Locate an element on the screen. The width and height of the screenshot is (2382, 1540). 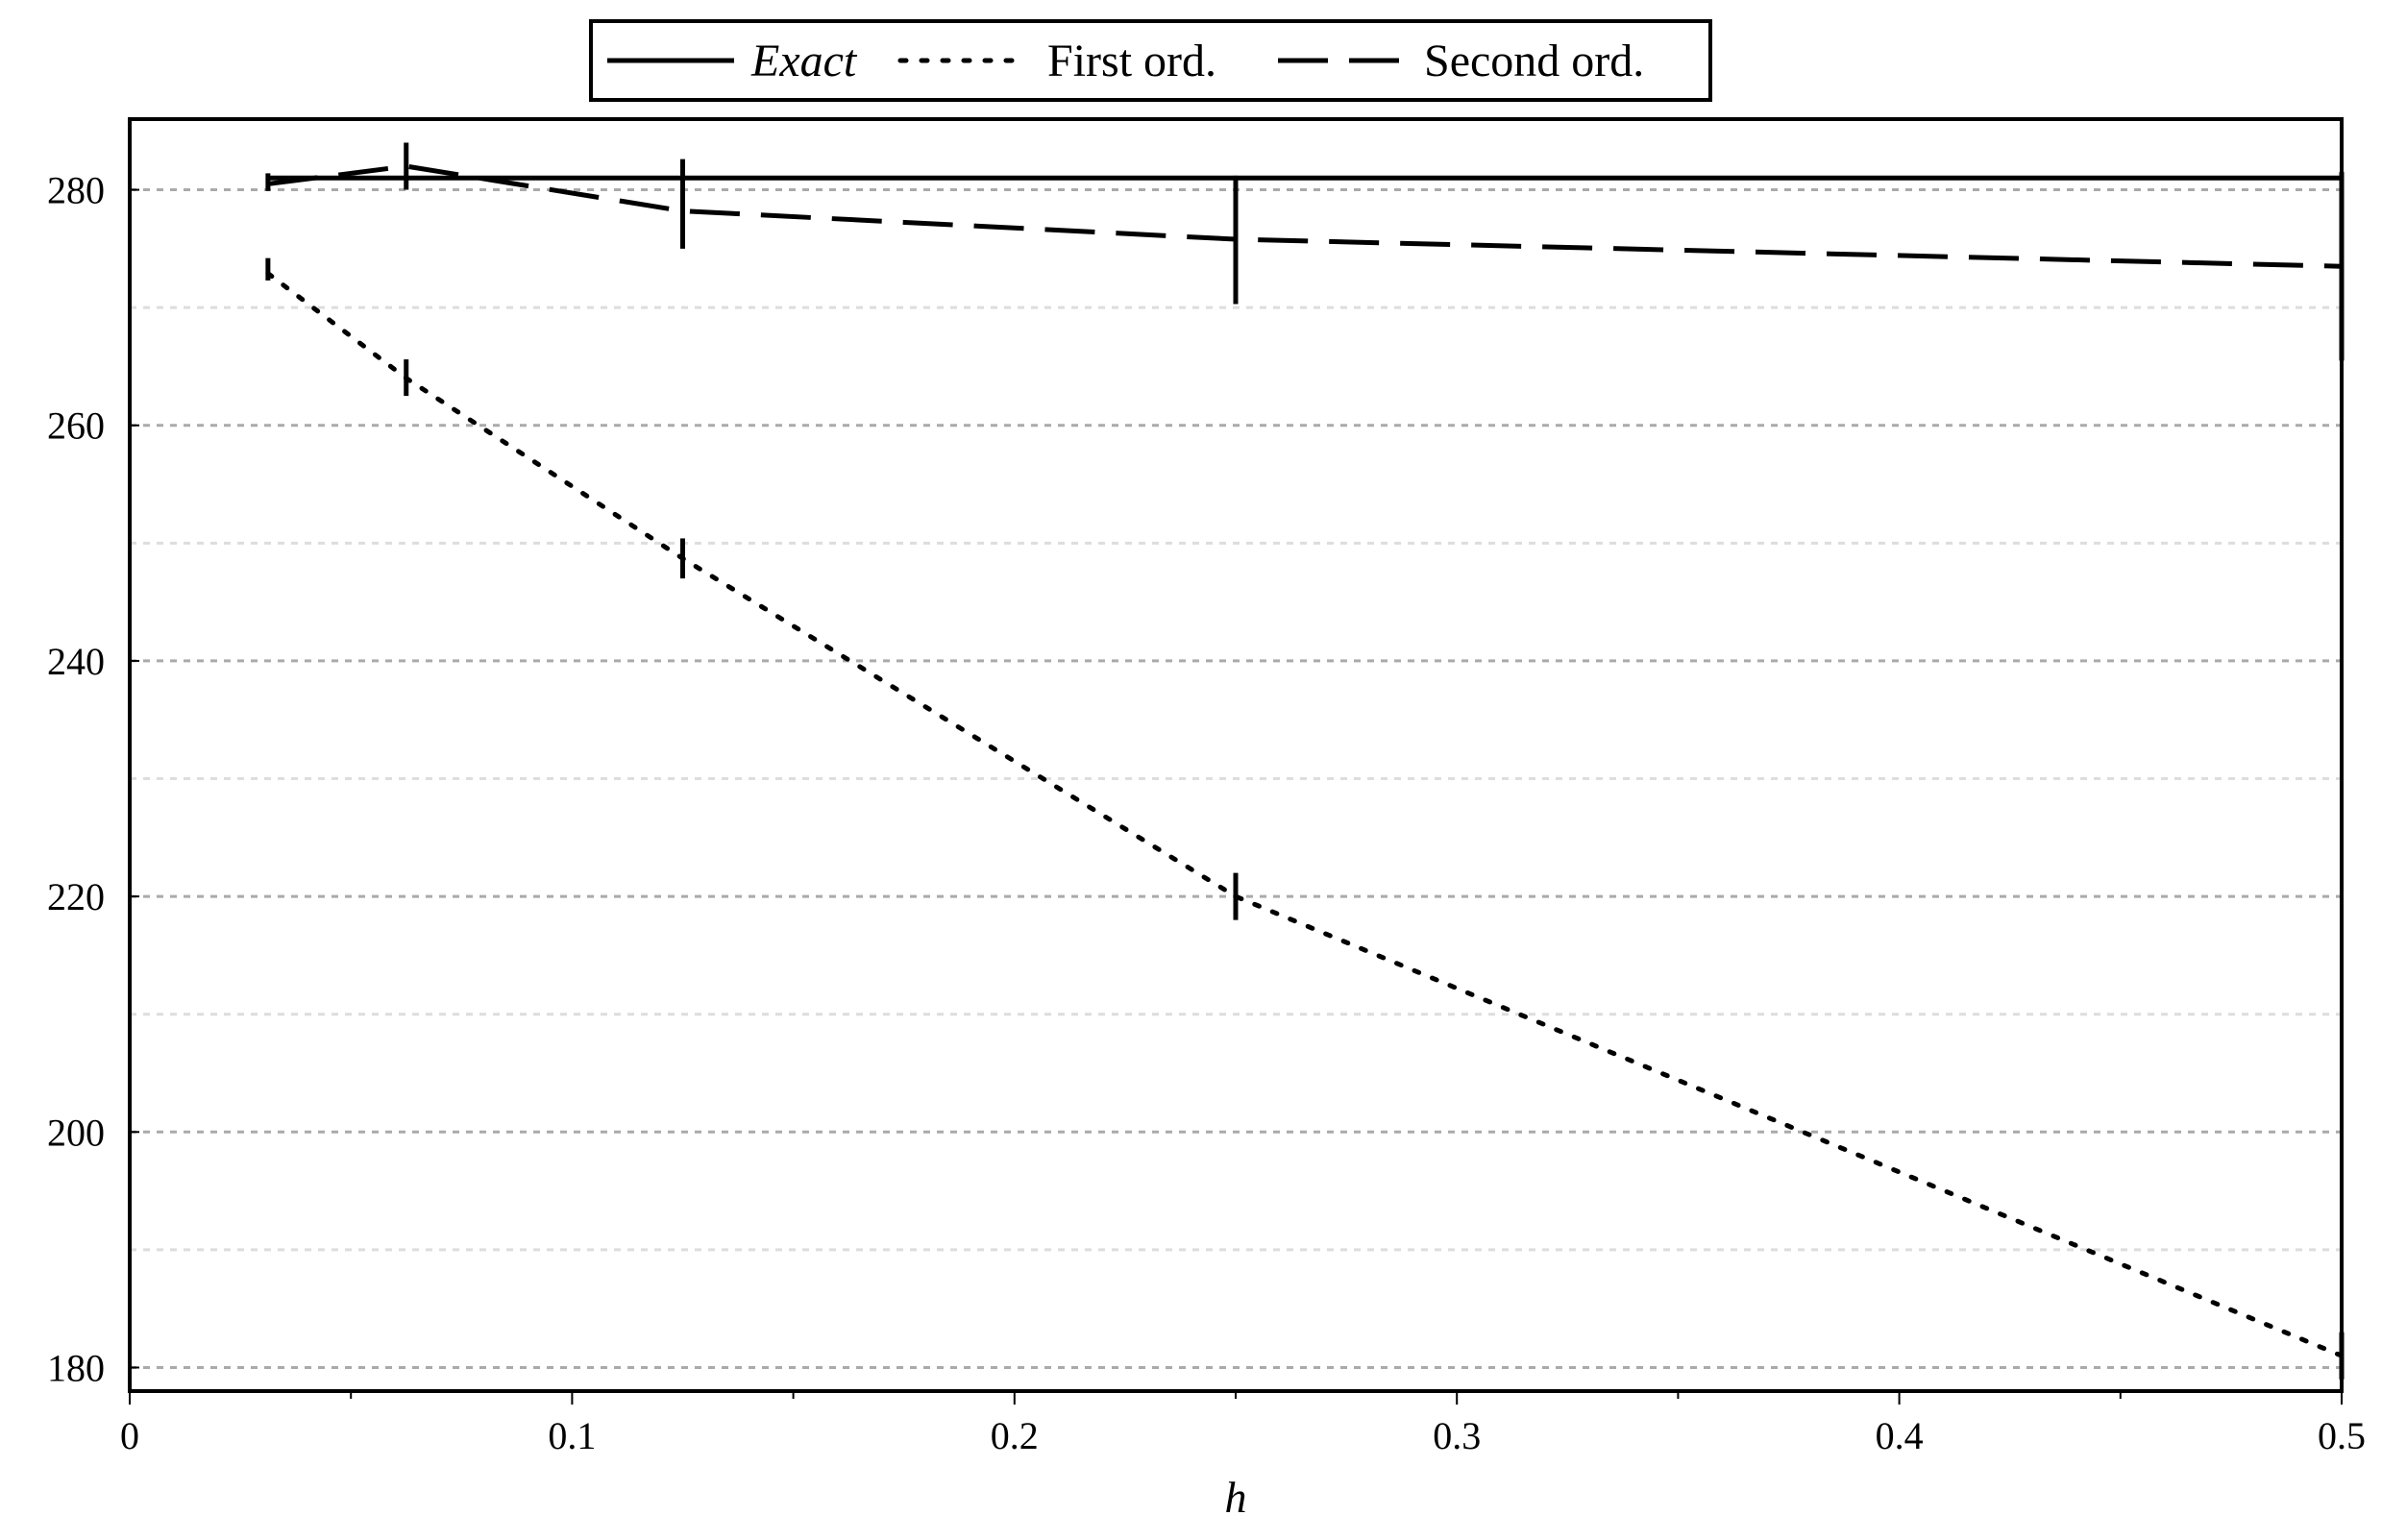
legend: Exact First ord. Second ord. is located at coordinates (1150, 61).